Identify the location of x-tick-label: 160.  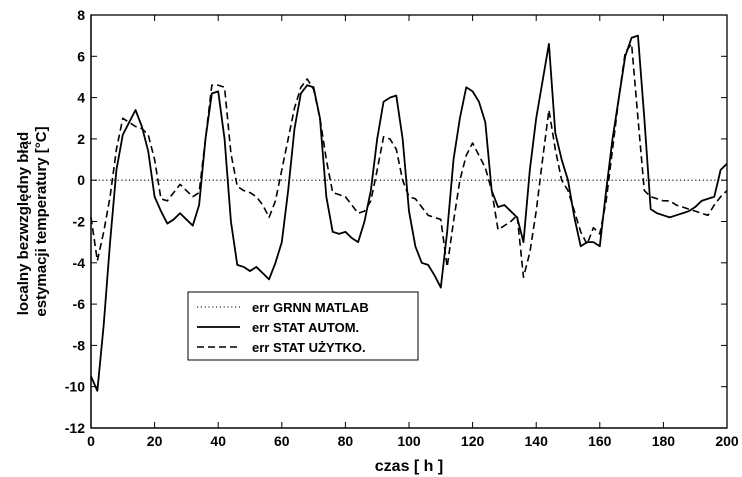
(600, 441).